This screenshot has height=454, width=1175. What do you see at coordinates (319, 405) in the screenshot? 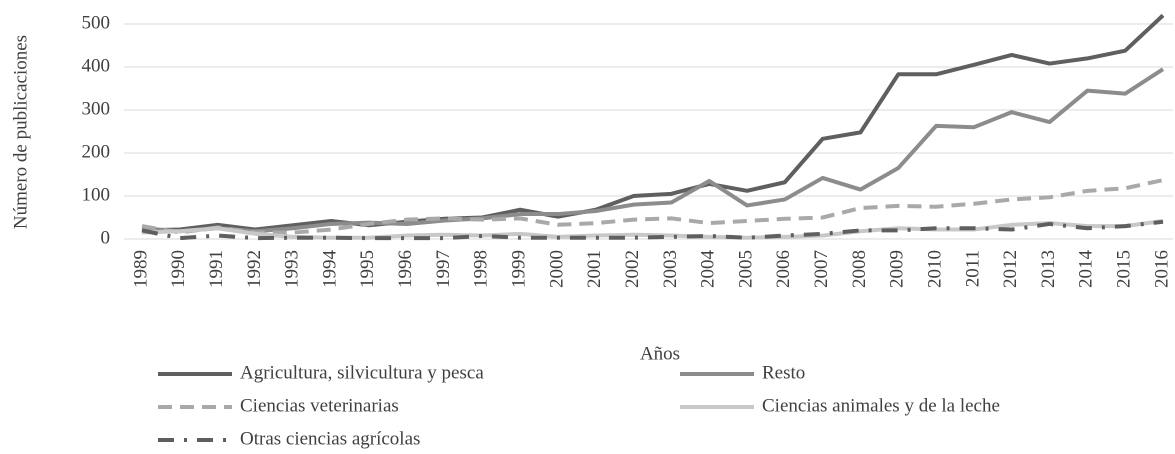
I see `legend-label: Ciencias veterinarias` at bounding box center [319, 405].